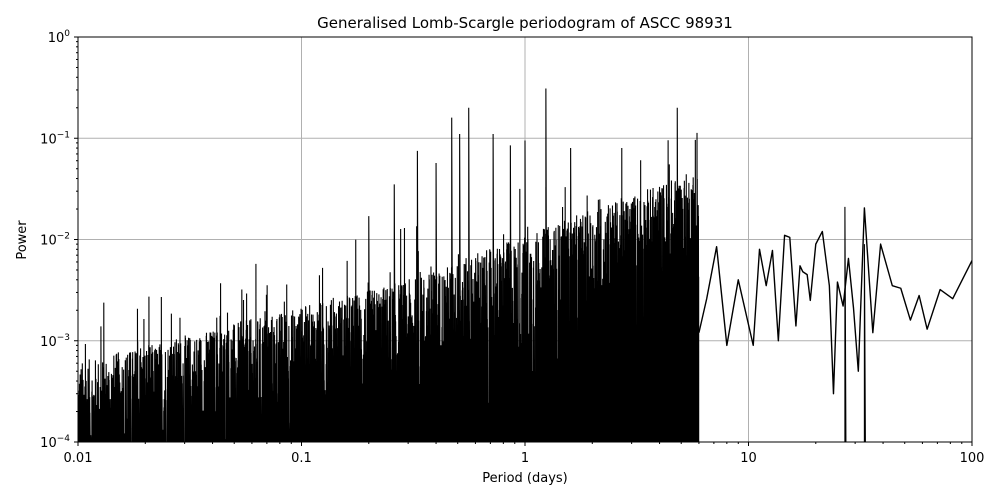 This screenshot has height=500, width=1000. What do you see at coordinates (55, 341) in the screenshot?
I see `y-tick-label: 10⁻³` at bounding box center [55, 341].